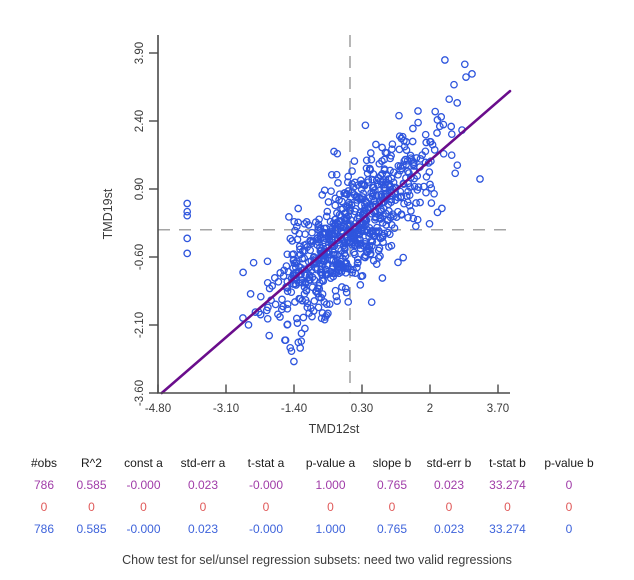  Describe the element at coordinates (91, 463) in the screenshot. I see `column-header: R^2` at that location.